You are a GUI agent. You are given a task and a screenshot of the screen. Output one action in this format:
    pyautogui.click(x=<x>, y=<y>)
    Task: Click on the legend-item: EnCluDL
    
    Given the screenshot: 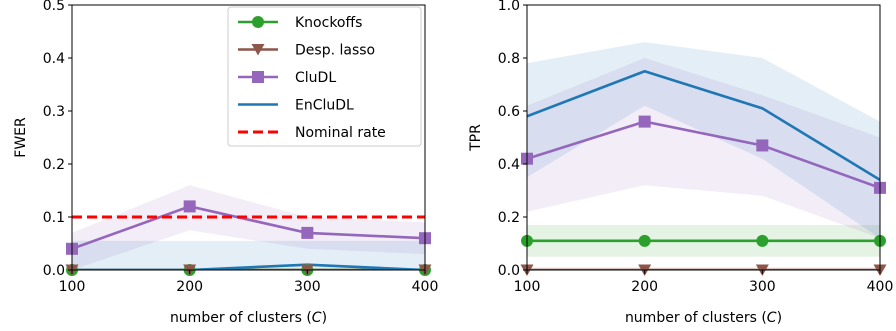 What is the action you would take?
    pyautogui.click(x=296, y=106)
    